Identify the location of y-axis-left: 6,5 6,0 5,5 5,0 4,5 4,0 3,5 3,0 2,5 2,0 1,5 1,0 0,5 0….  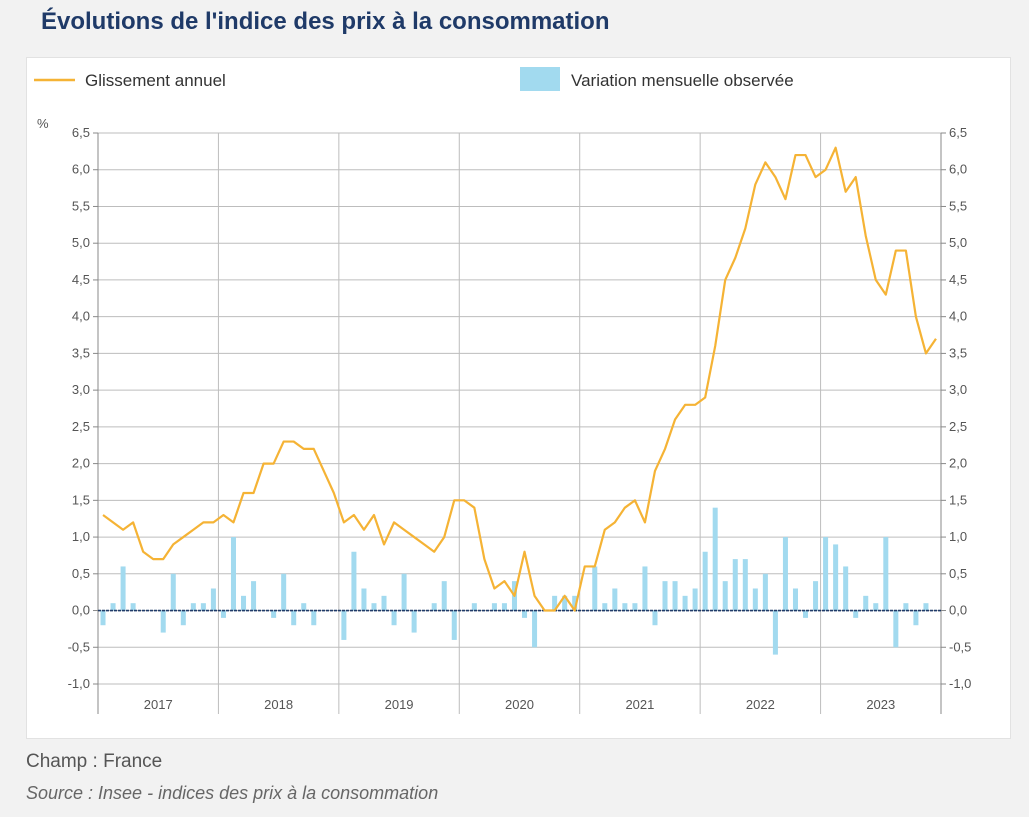
(83, 408).